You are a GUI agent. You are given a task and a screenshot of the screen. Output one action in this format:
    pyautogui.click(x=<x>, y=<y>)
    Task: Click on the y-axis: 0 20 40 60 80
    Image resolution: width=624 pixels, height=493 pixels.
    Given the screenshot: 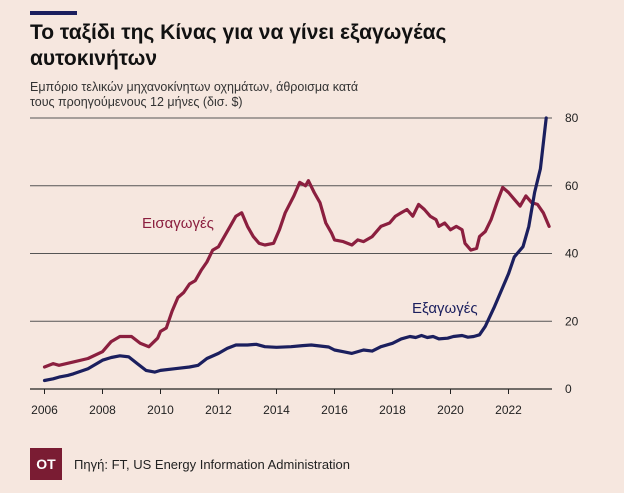 What is the action you would take?
    pyautogui.click(x=572, y=253)
    